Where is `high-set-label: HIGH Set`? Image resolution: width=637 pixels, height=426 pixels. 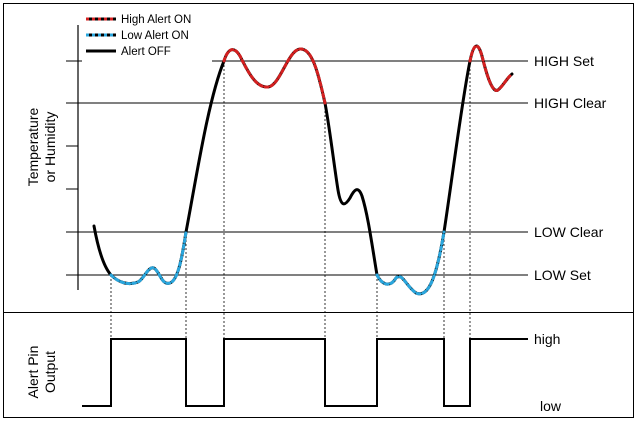
high-set-label: HIGH Set is located at coordinates (564, 61).